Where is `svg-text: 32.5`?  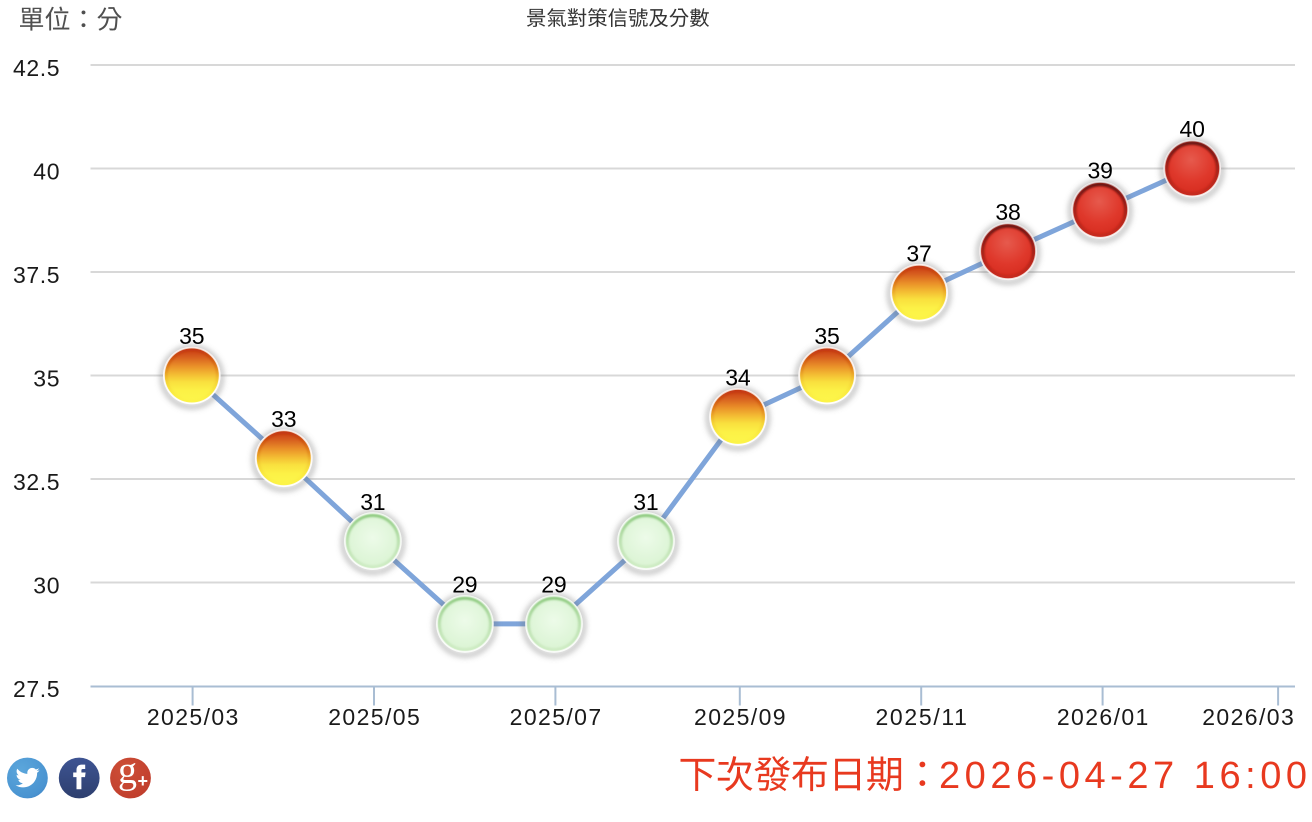 svg-text: 32.5 is located at coordinates (36, 482).